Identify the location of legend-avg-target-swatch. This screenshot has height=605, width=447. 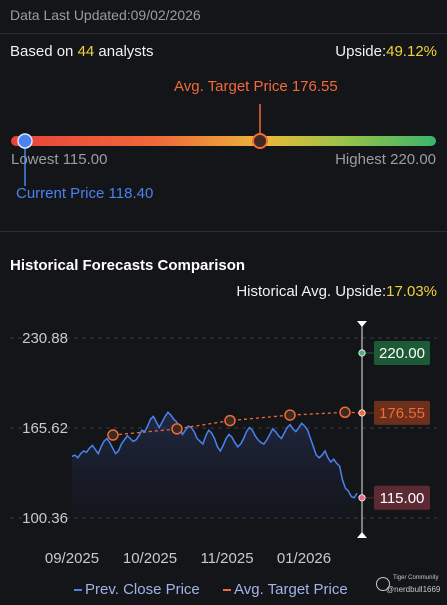
(227, 590).